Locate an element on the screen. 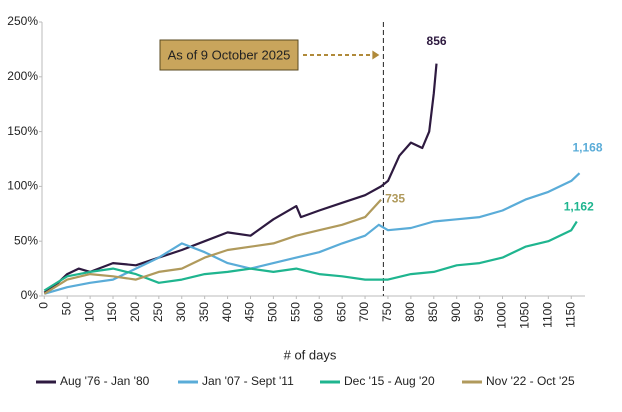 The image size is (622, 412). x-axis-label: # of days is located at coordinates (310, 354).